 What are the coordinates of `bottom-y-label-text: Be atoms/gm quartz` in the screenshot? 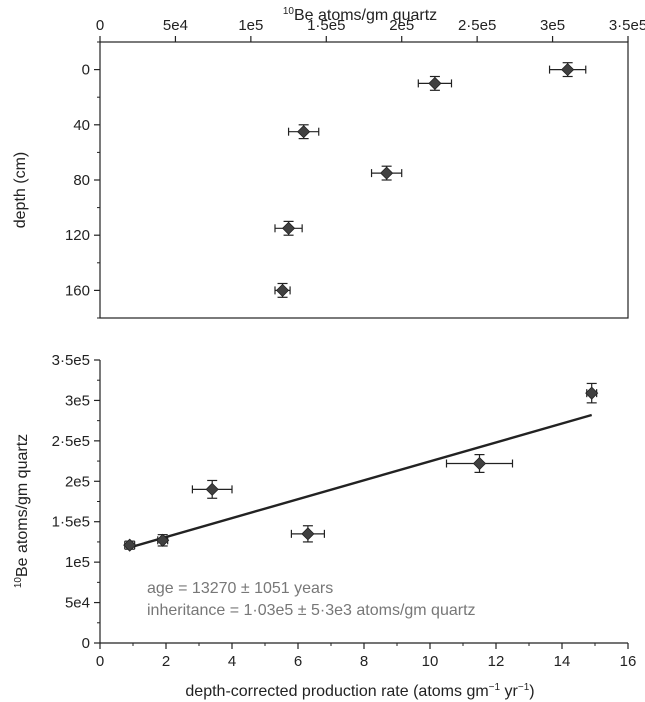 It's located at (22, 505).